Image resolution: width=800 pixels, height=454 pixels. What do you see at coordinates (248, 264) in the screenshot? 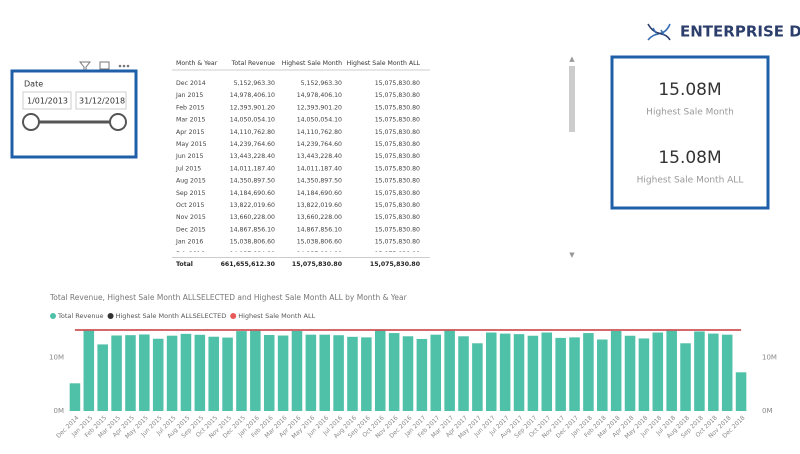
I see `total-cell: 661,655,612.30` at bounding box center [248, 264].